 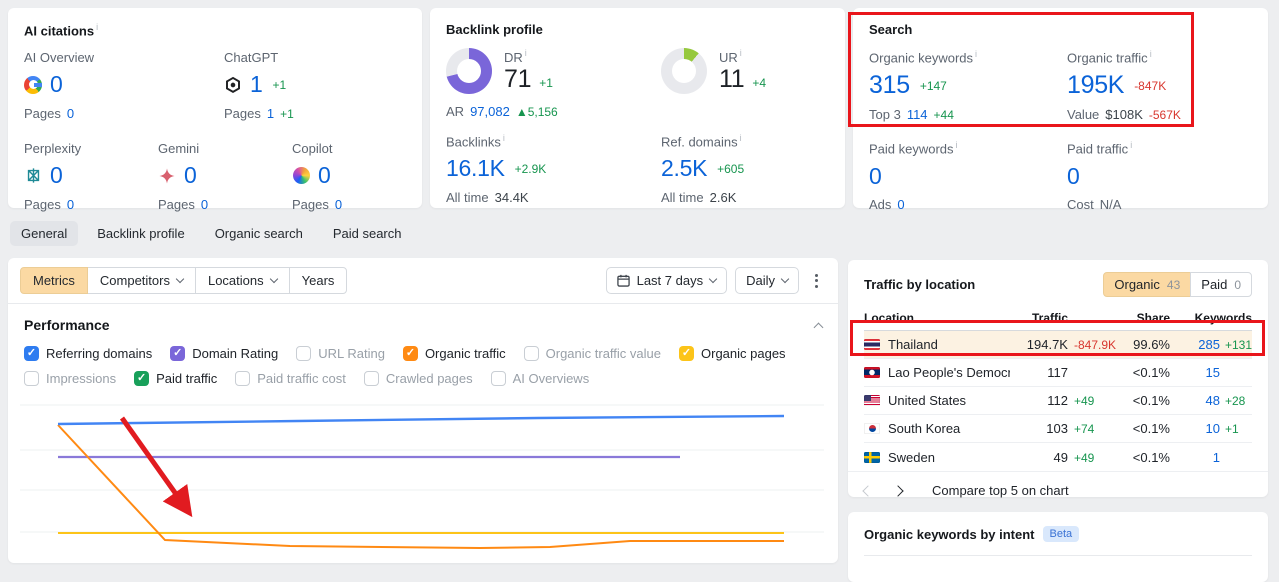 What do you see at coordinates (418, 378) in the screenshot?
I see `checkbox-crawled-pages: Crawled pages` at bounding box center [418, 378].